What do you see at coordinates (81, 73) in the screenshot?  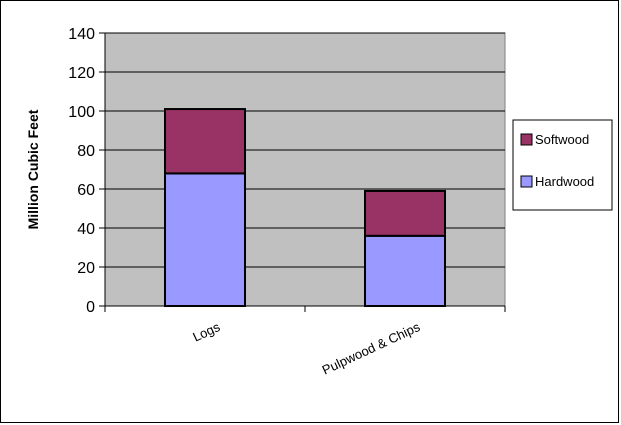 I see `y-tick-label: 120` at bounding box center [81, 73].